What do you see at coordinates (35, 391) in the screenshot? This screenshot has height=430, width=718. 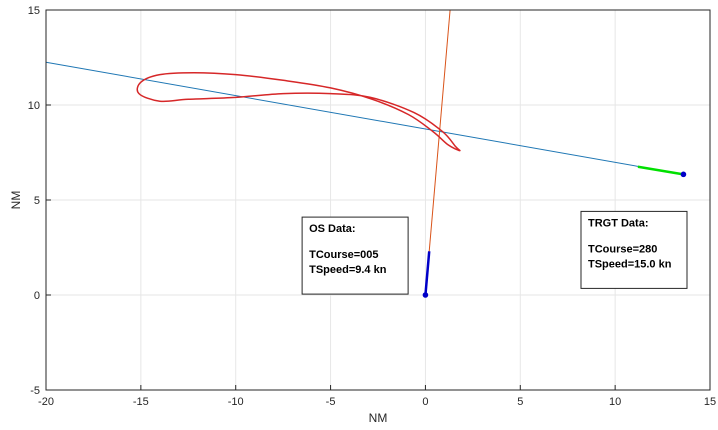 I see `y-tick-label: -5` at bounding box center [35, 391].